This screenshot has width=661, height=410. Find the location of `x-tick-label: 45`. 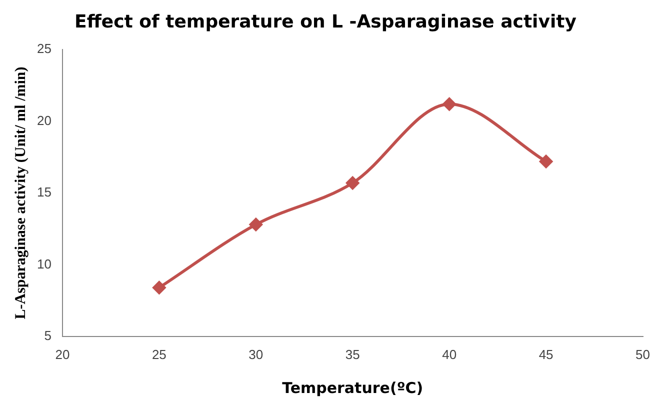

x-tick-label: 45 is located at coordinates (546, 354).